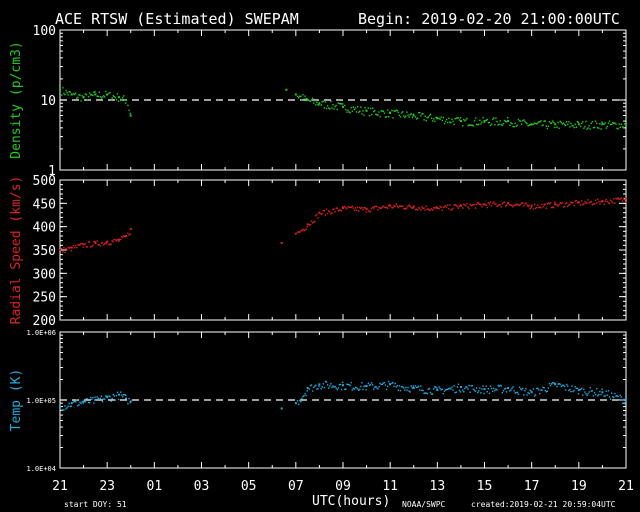 The width and height of the screenshot is (640, 512). I want to click on y-tick-label: 300, so click(44, 274).